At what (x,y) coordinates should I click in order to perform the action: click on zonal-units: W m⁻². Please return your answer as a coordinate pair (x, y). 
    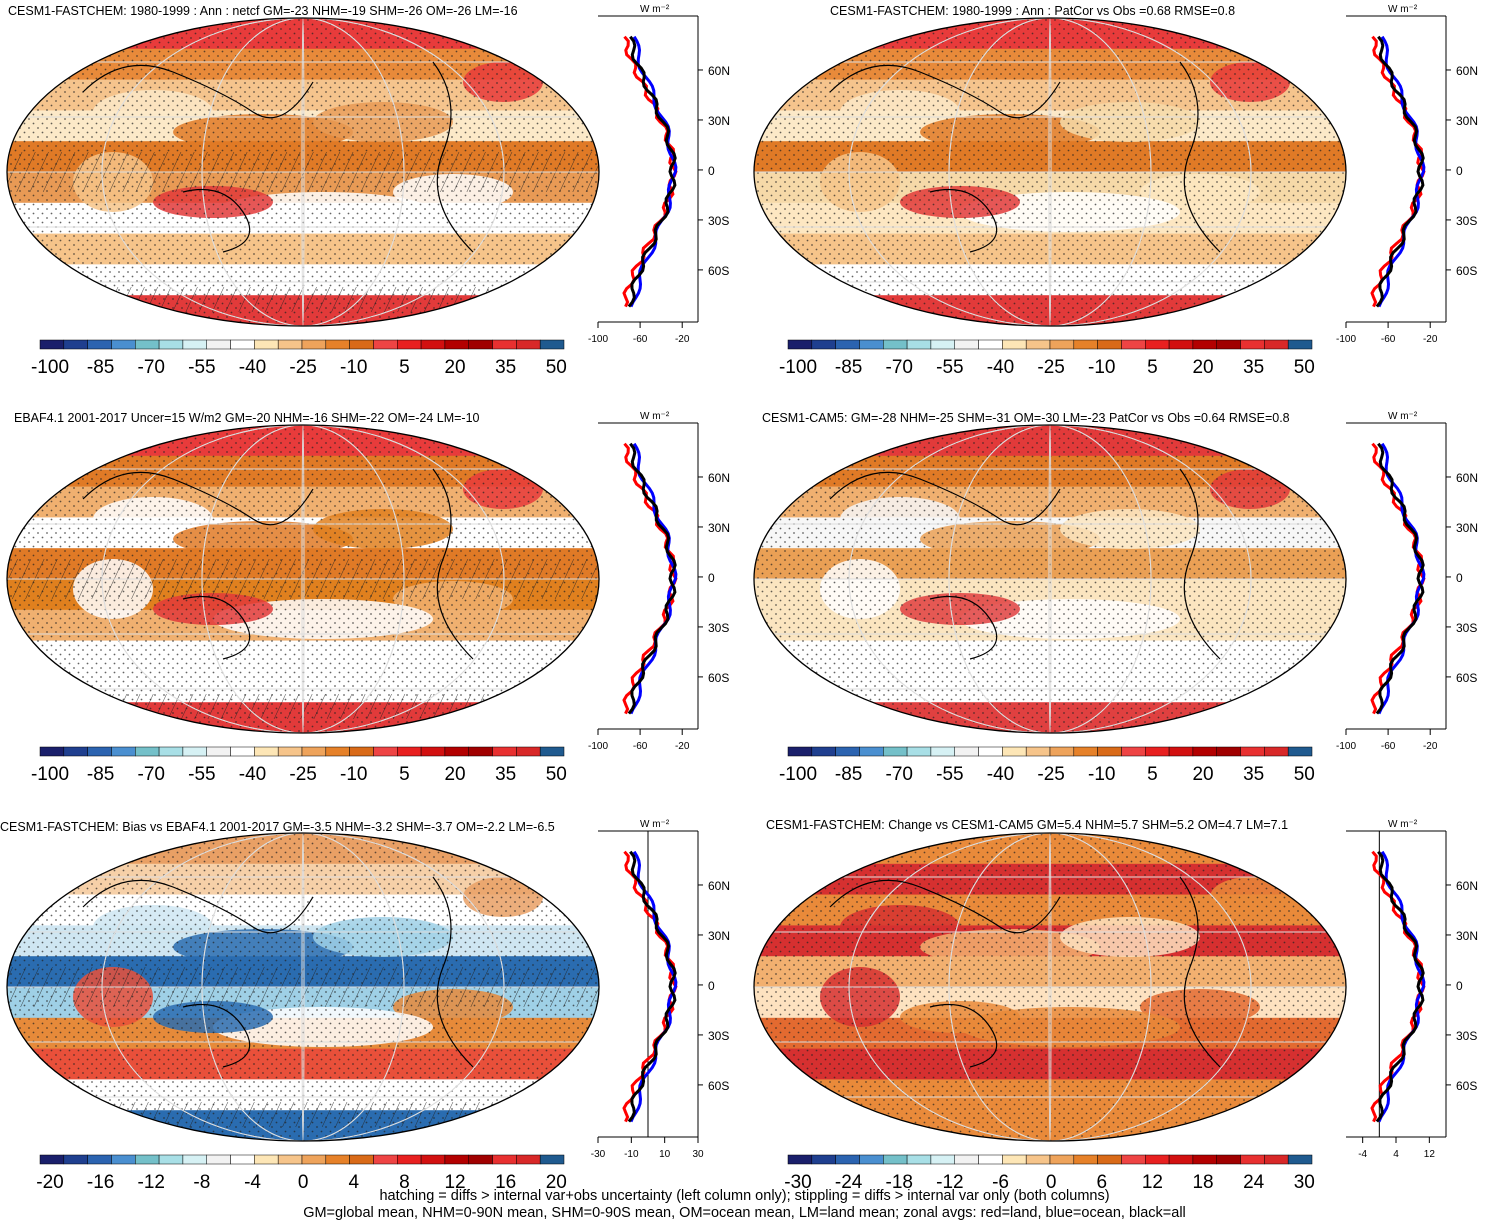
    Looking at the image, I should click on (655, 416).